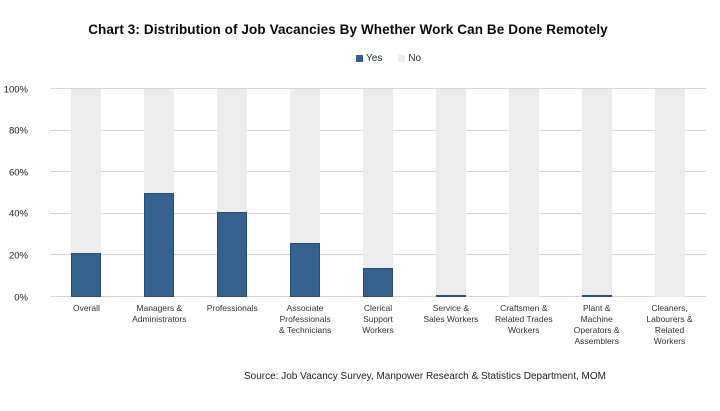 The height and width of the screenshot is (411, 720). I want to click on x-category-label: Clerical Support Workers, so click(378, 319).